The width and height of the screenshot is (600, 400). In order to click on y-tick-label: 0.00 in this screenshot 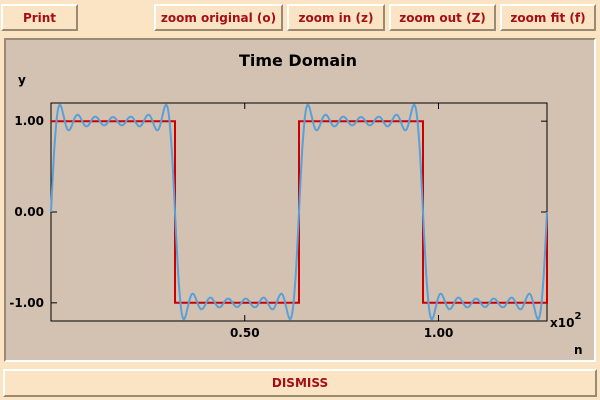, I will do `click(29, 212)`.